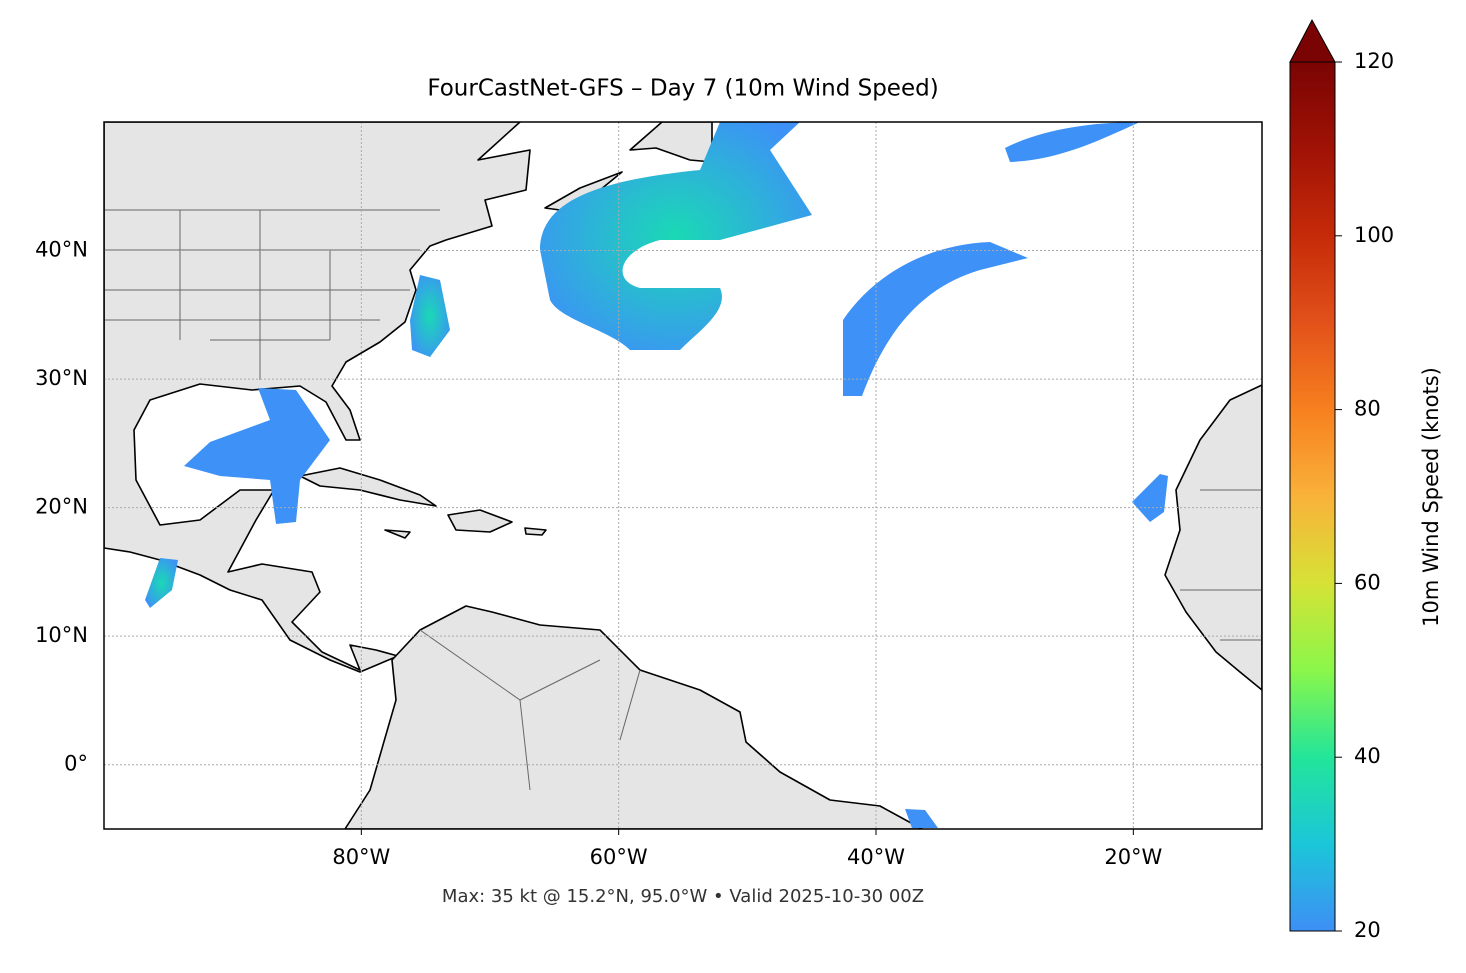 The height and width of the screenshot is (973, 1466). What do you see at coordinates (368, 487) in the screenshot?
I see `cuba` at bounding box center [368, 487].